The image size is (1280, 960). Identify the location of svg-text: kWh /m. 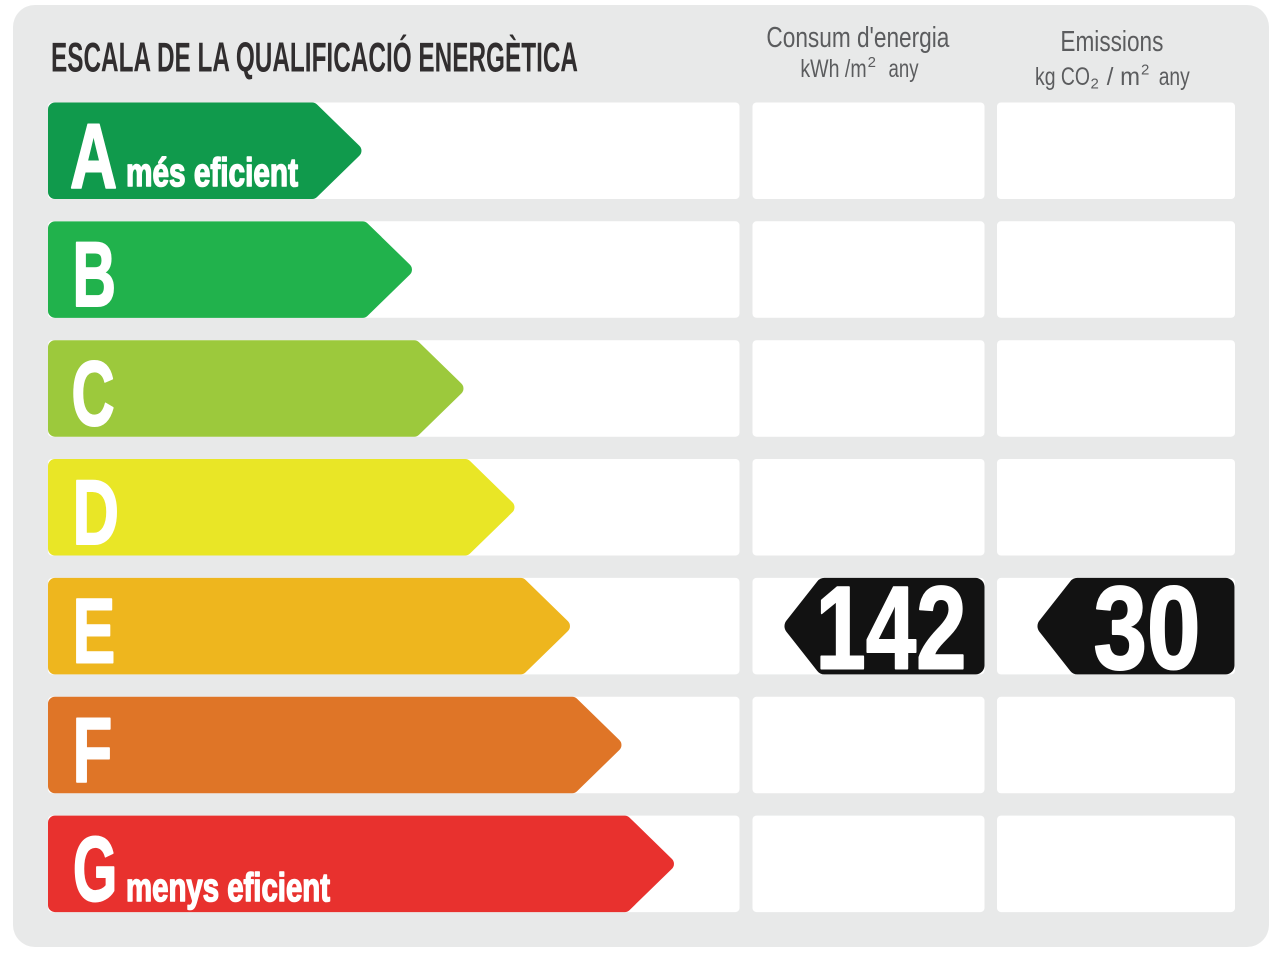
(833, 69).